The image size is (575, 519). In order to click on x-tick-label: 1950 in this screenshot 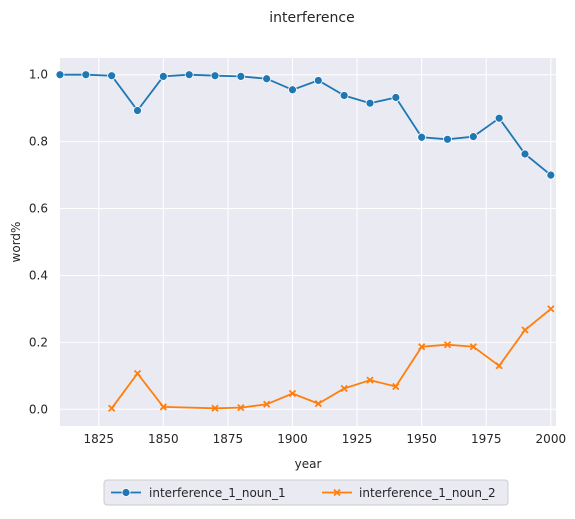, I will do `click(421, 439)`.